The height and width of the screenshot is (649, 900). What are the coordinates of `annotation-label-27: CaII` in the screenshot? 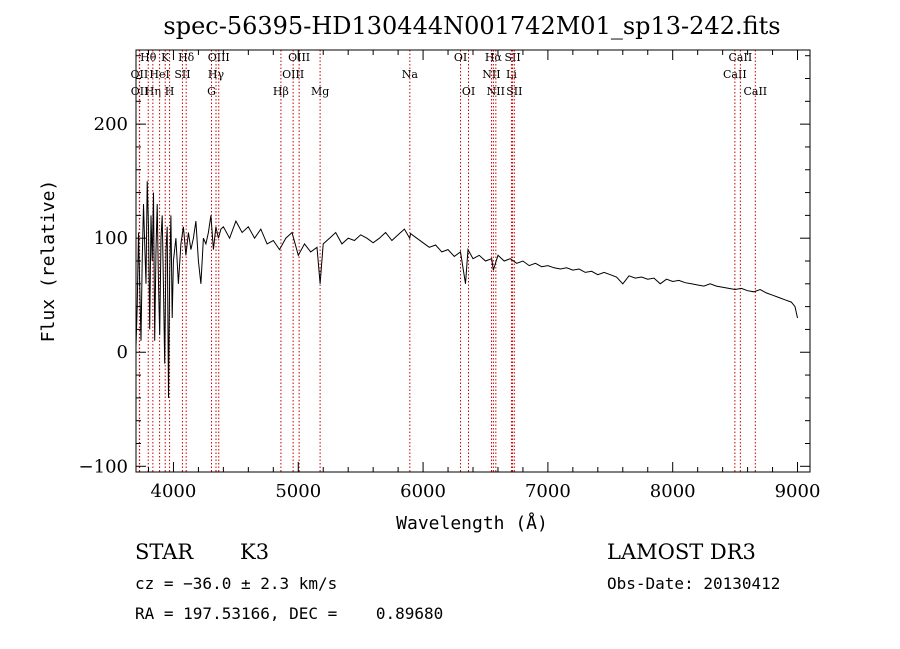 It's located at (755, 91).